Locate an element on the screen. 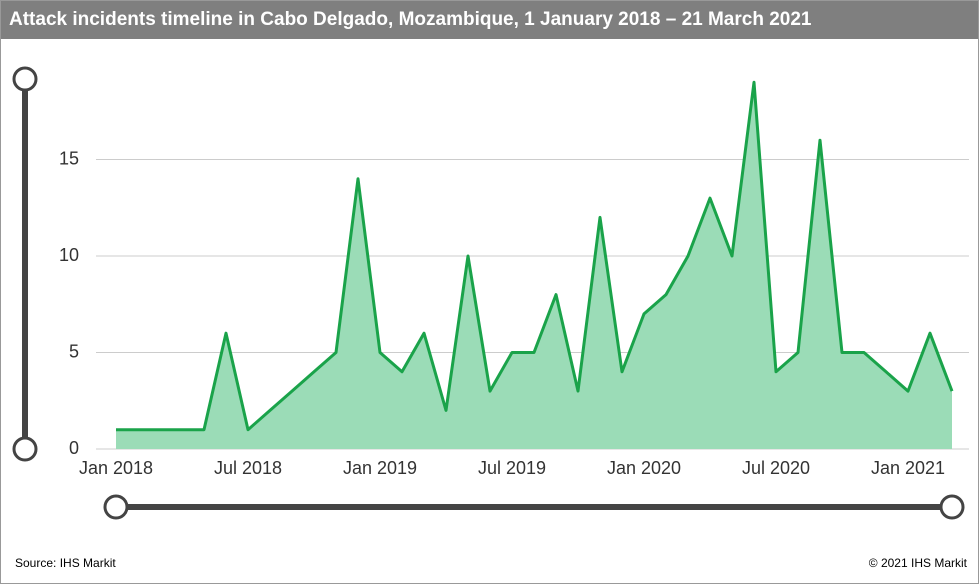 The height and width of the screenshot is (584, 979). y-tick-label: 15 is located at coordinates (69, 158).